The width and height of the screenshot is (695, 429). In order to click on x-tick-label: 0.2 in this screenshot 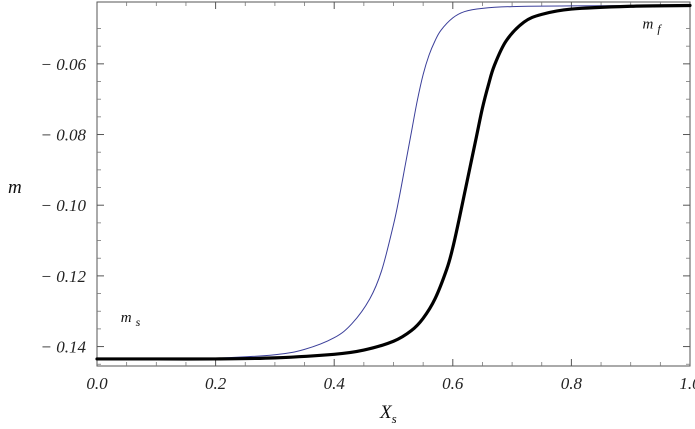, I will do `click(216, 383)`.